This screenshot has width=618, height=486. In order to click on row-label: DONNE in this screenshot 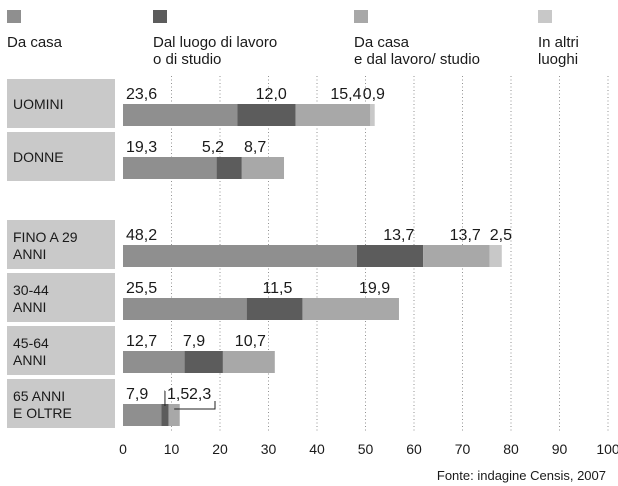, I will do `click(38, 157)`.